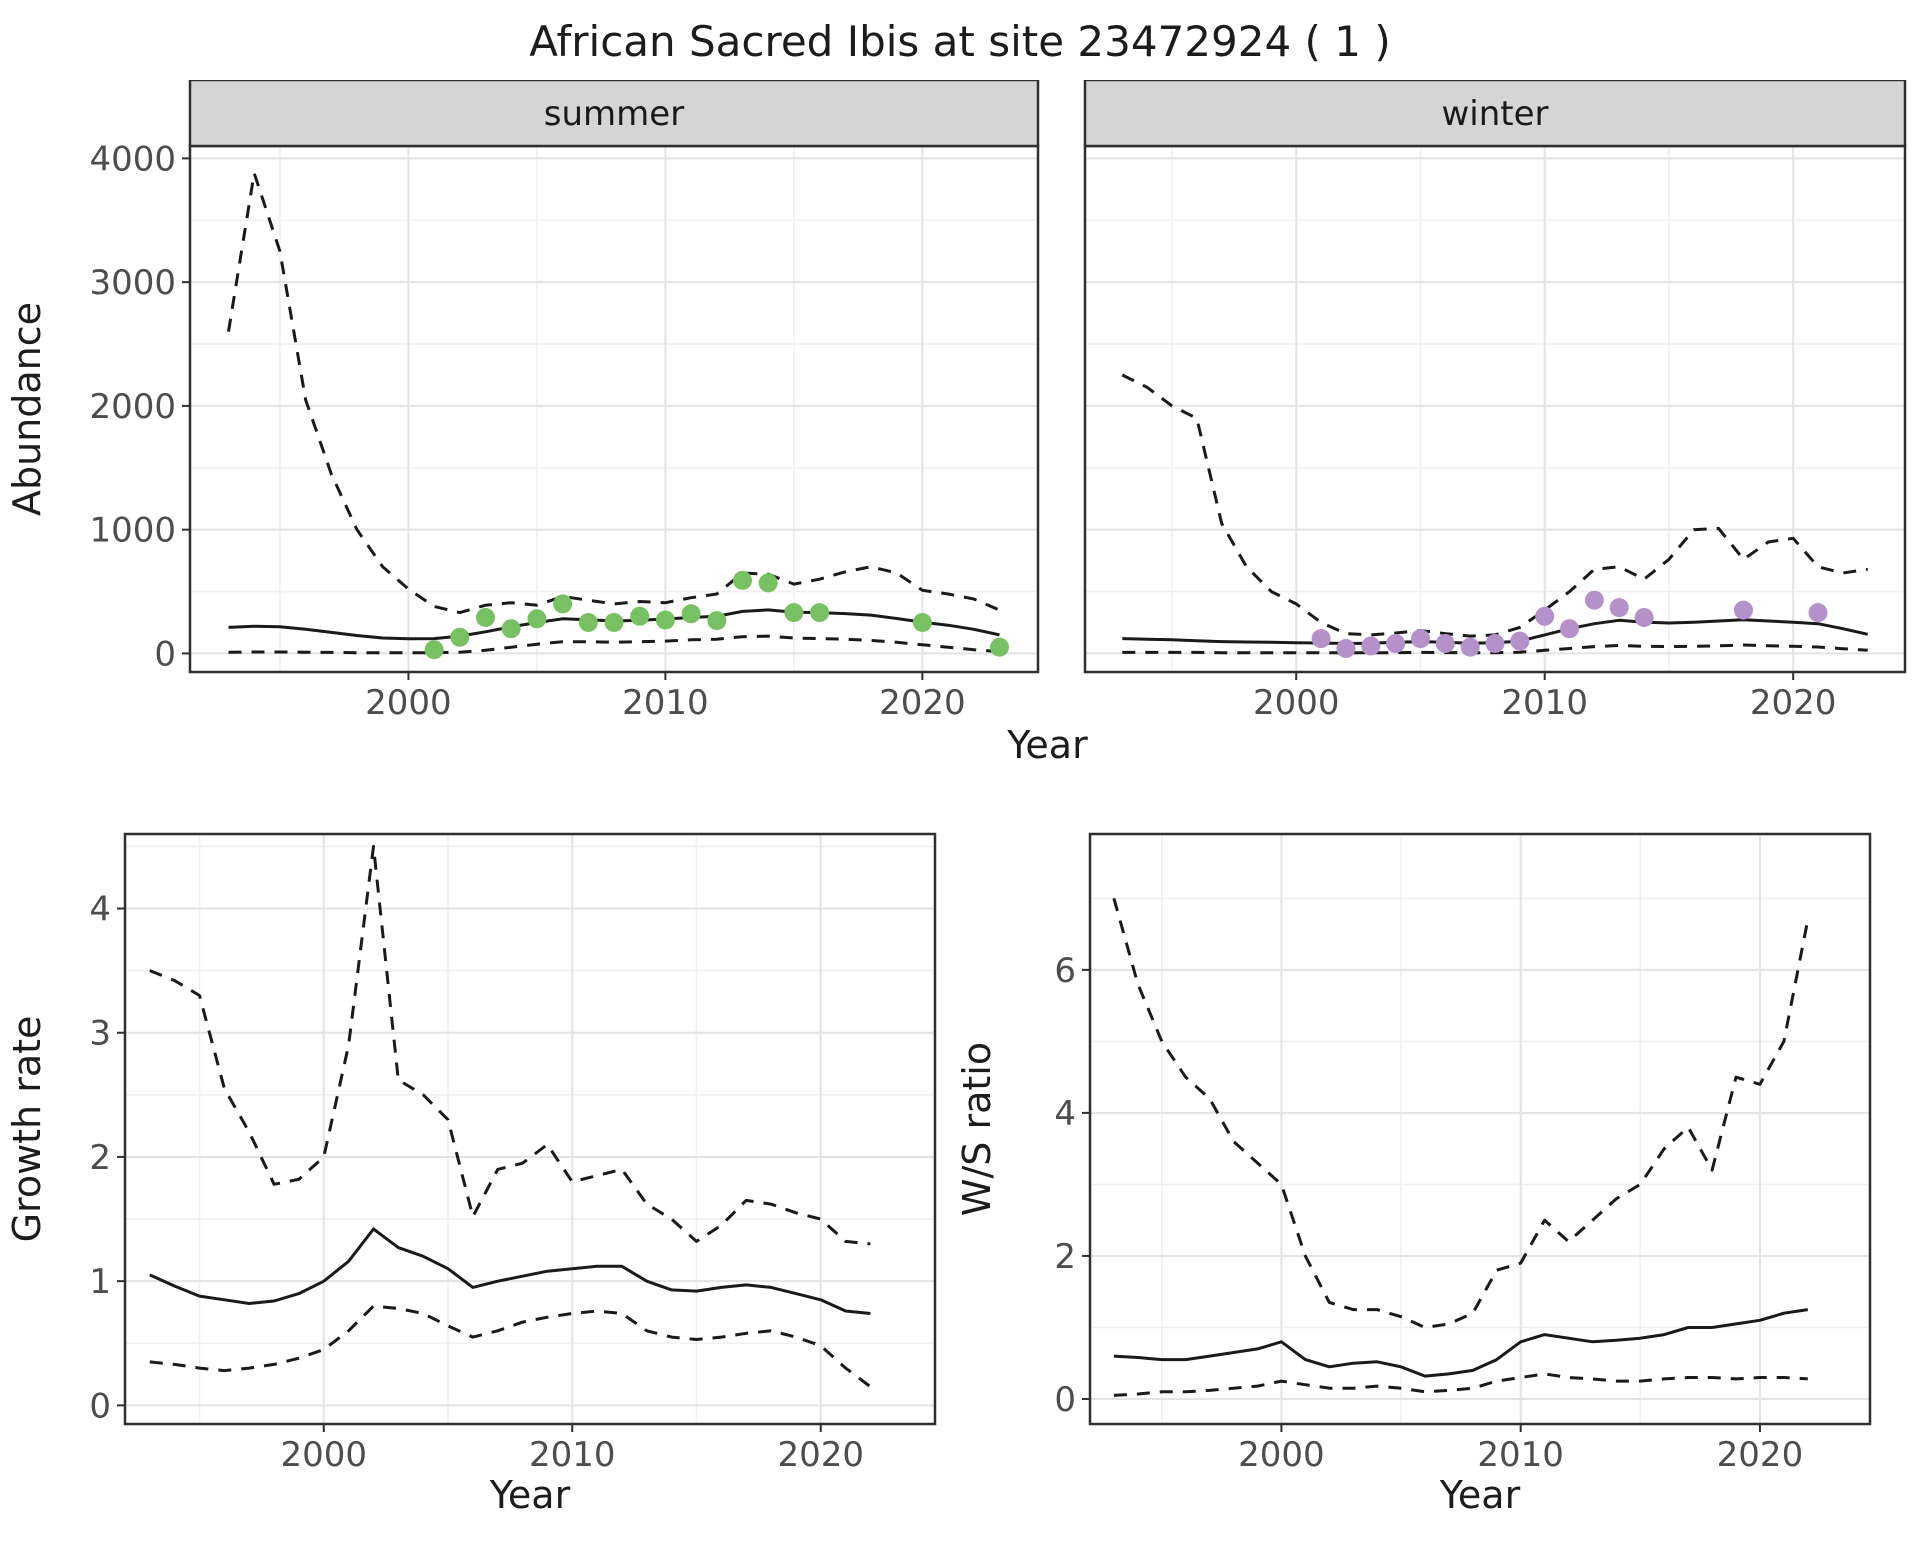  Describe the element at coordinates (1047, 745) in the screenshot. I see `top-row-x-axis-title: Year` at that location.